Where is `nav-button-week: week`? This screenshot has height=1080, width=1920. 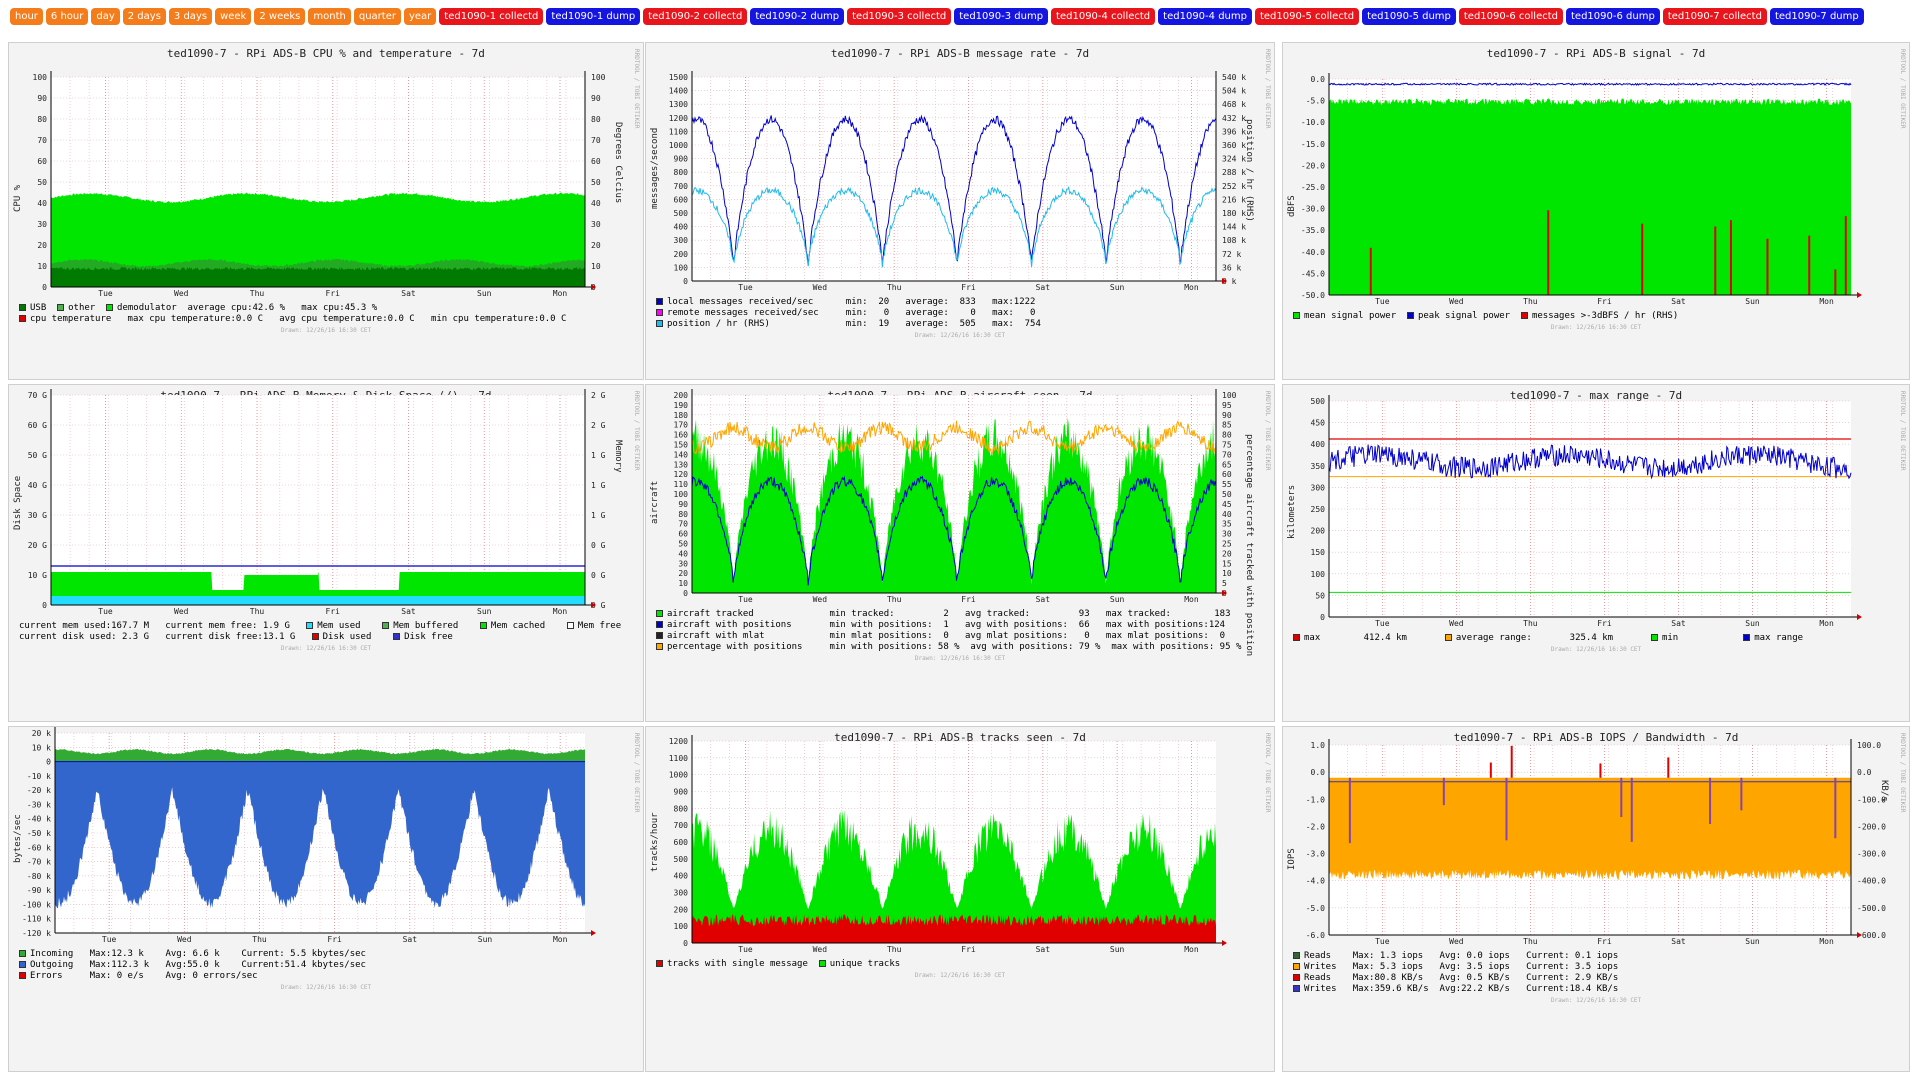 nav-button-week: week is located at coordinates (233, 16).